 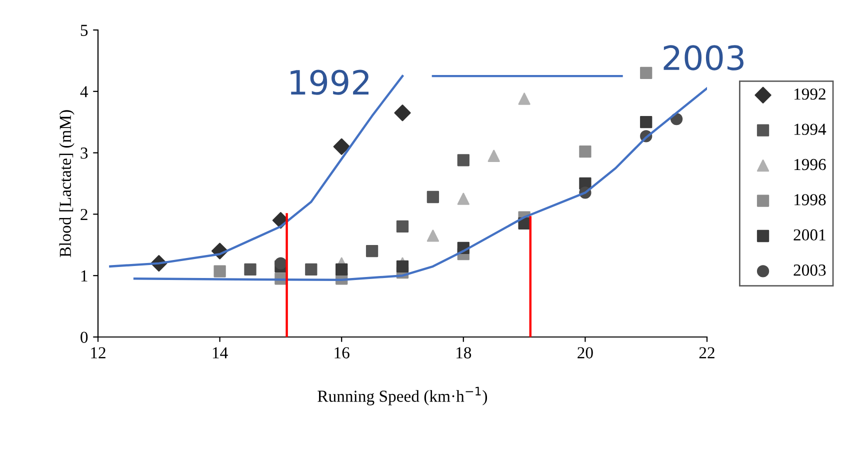 I want to click on y-tick-label: 3, so click(x=84, y=153).